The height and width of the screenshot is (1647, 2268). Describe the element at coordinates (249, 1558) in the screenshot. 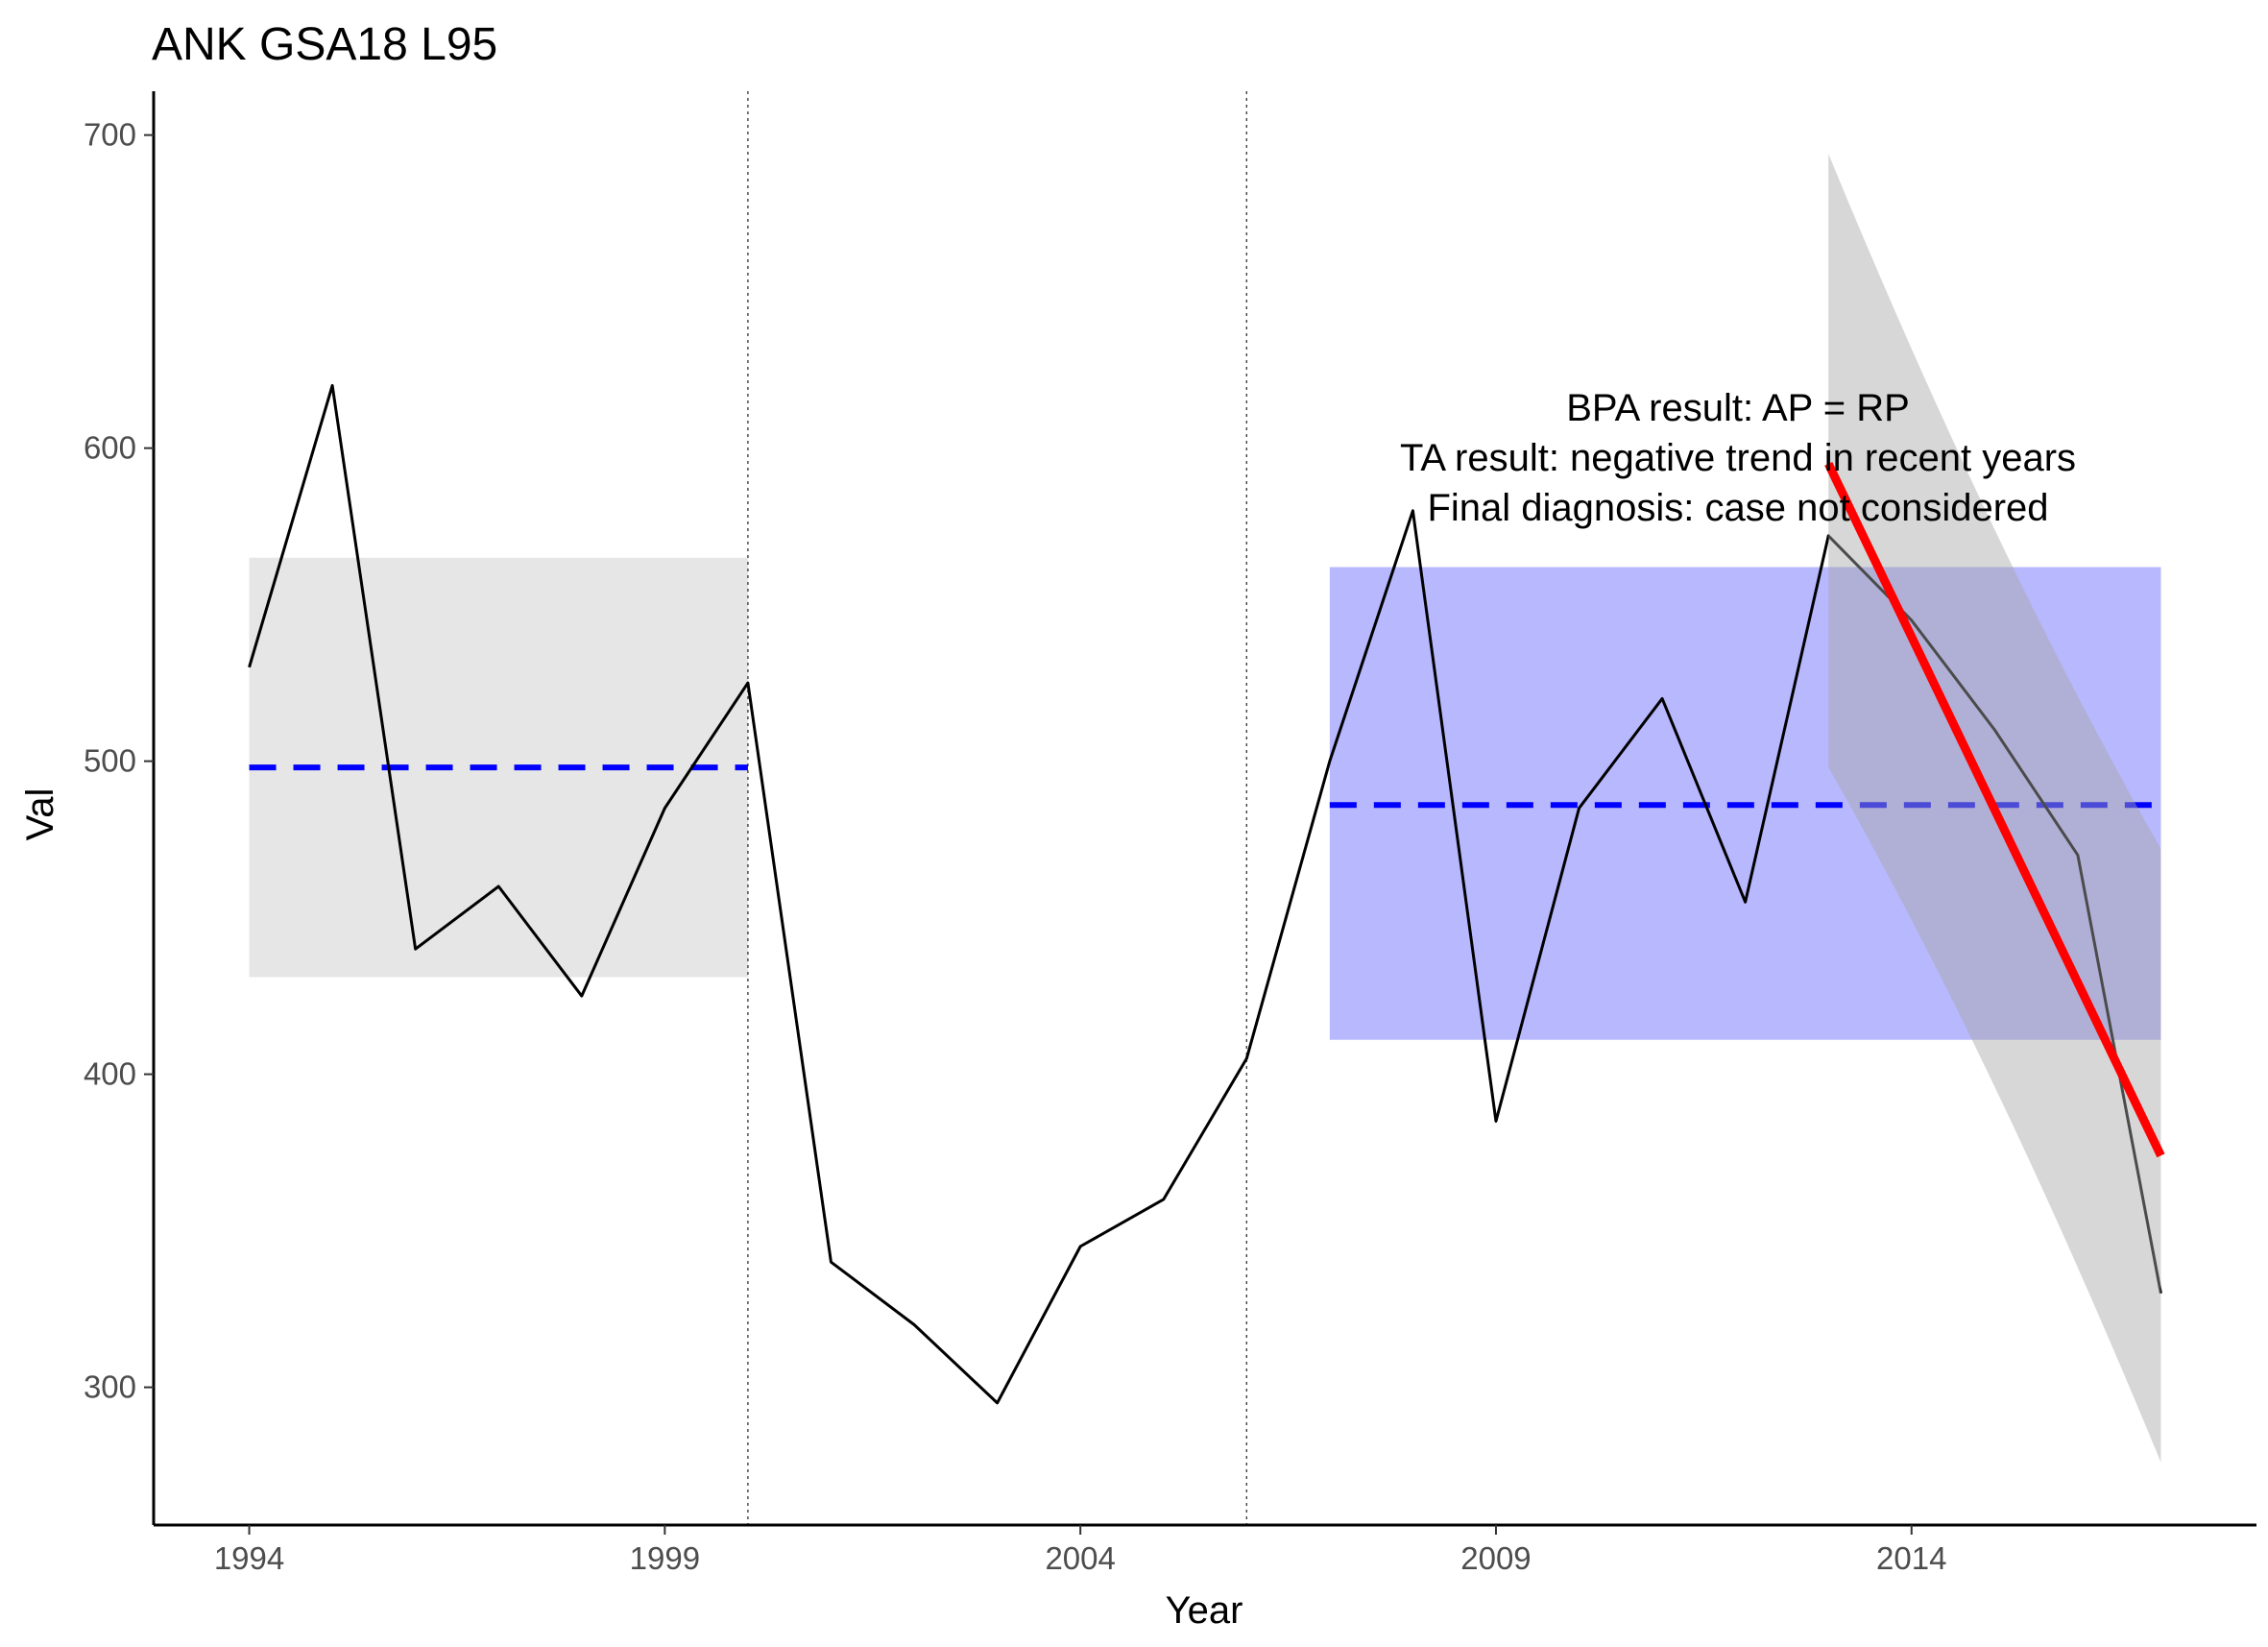

I see `x-tick-label: 1994` at that location.